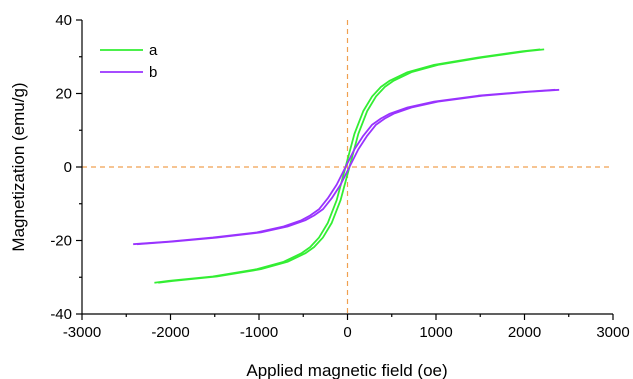 The image size is (633, 379). I want to click on y-tick-label: -20, so click(61, 241).